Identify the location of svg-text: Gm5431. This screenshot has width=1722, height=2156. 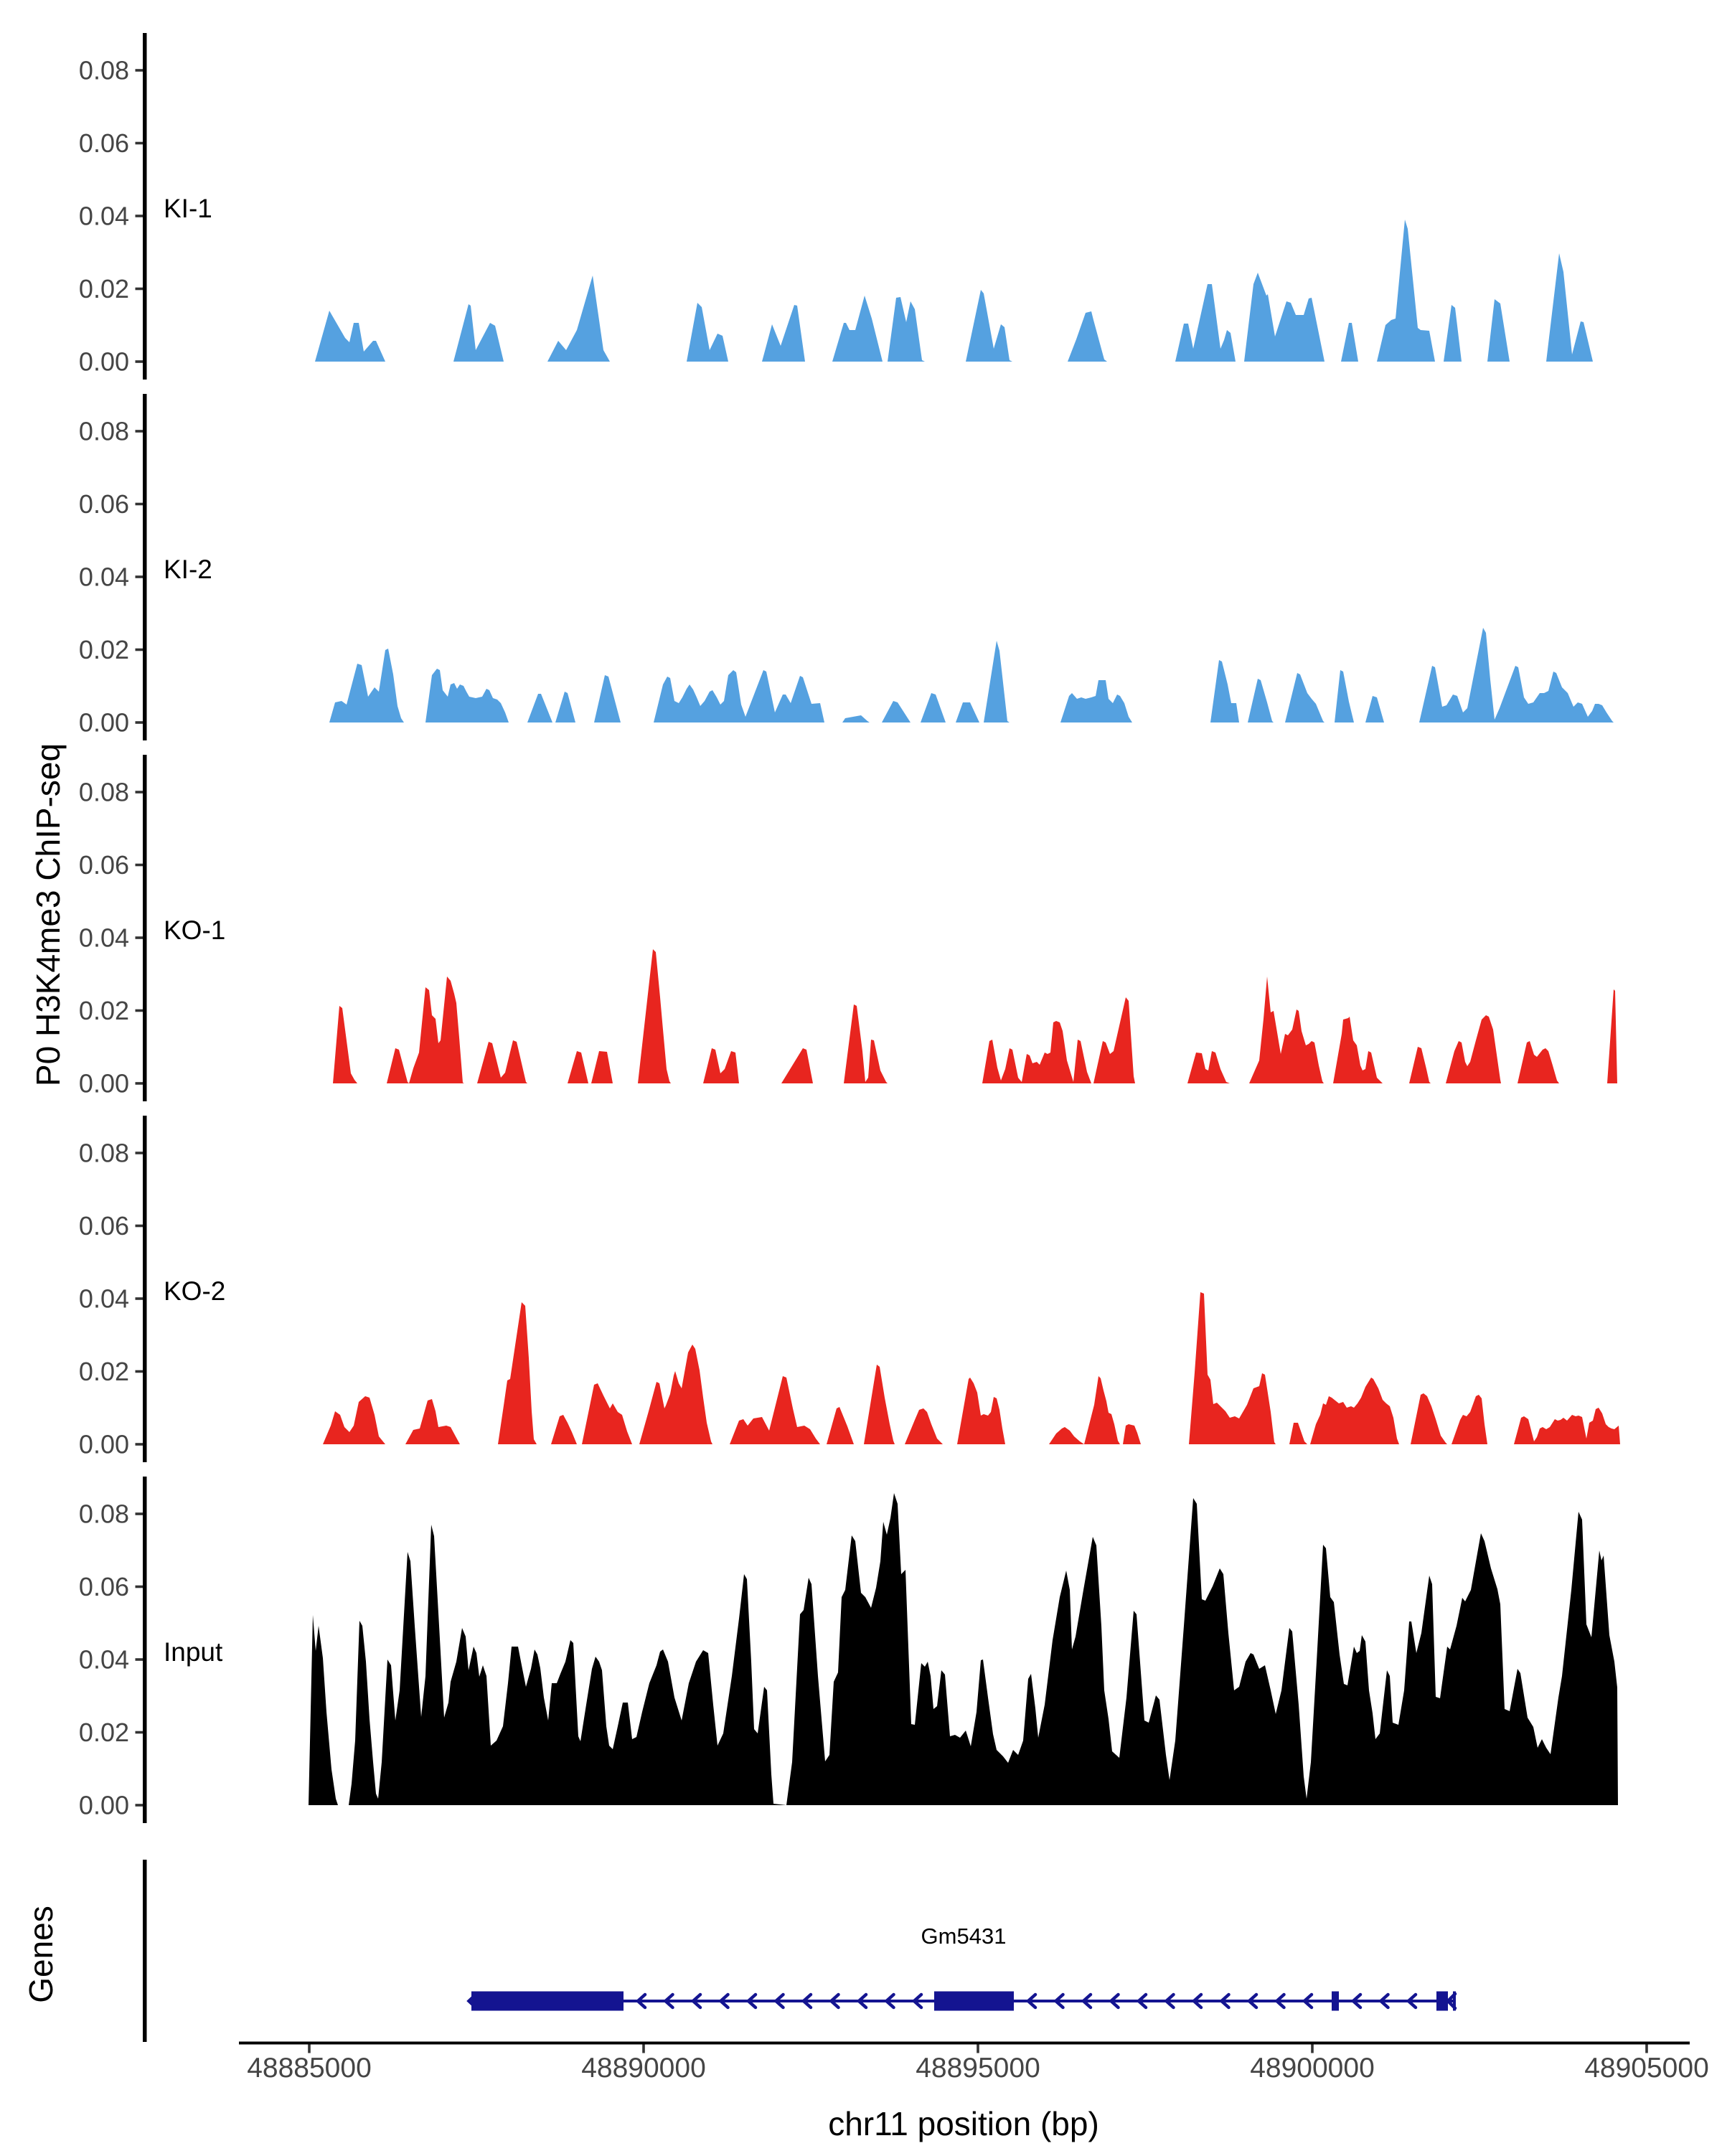
(964, 1936).